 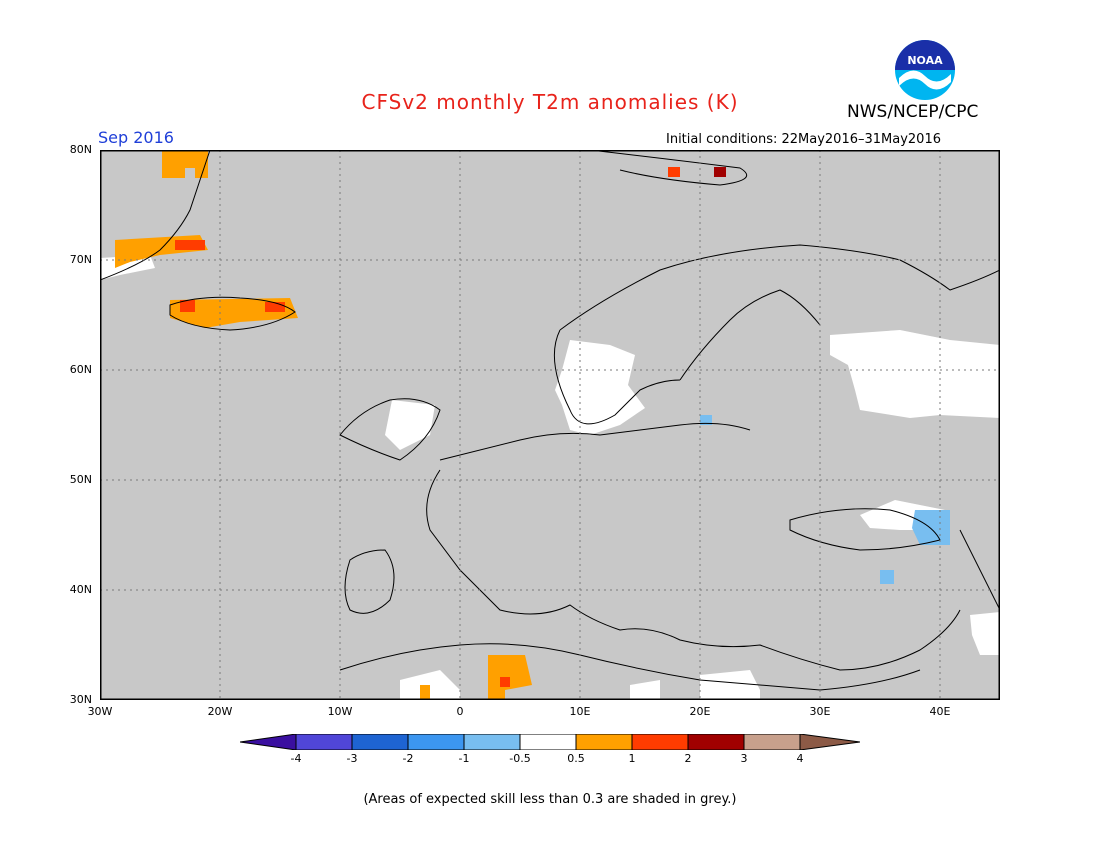 What do you see at coordinates (232, 313) in the screenshot?
I see `coast-iceland` at bounding box center [232, 313].